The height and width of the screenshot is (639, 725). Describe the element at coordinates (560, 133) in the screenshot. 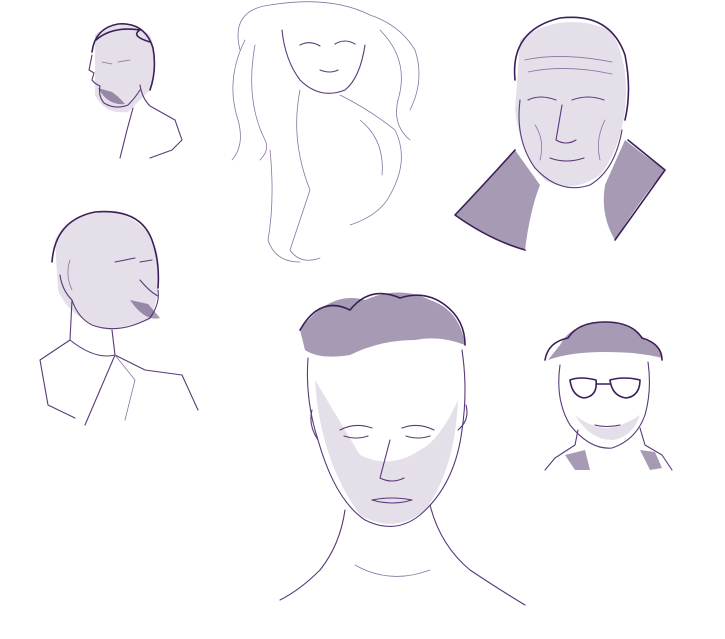

I see `portrait-old-man` at that location.